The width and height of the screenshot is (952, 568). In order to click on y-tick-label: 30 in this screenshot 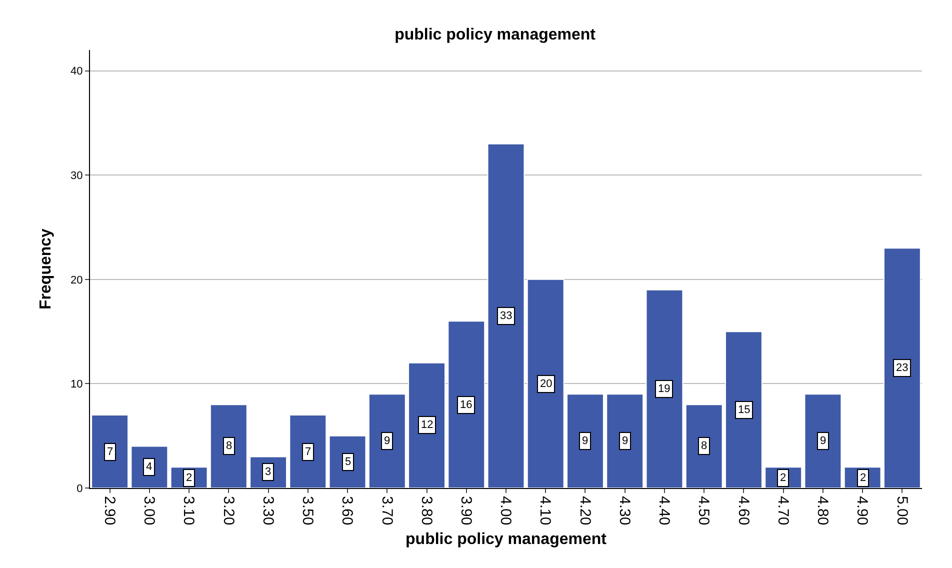, I will do `click(76, 176)`.